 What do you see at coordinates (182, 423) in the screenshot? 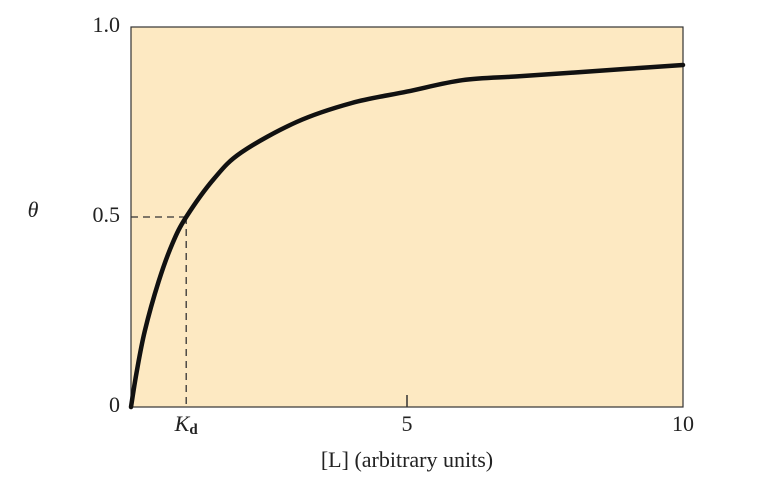
I see `x-tick-label-main: K` at bounding box center [182, 423].